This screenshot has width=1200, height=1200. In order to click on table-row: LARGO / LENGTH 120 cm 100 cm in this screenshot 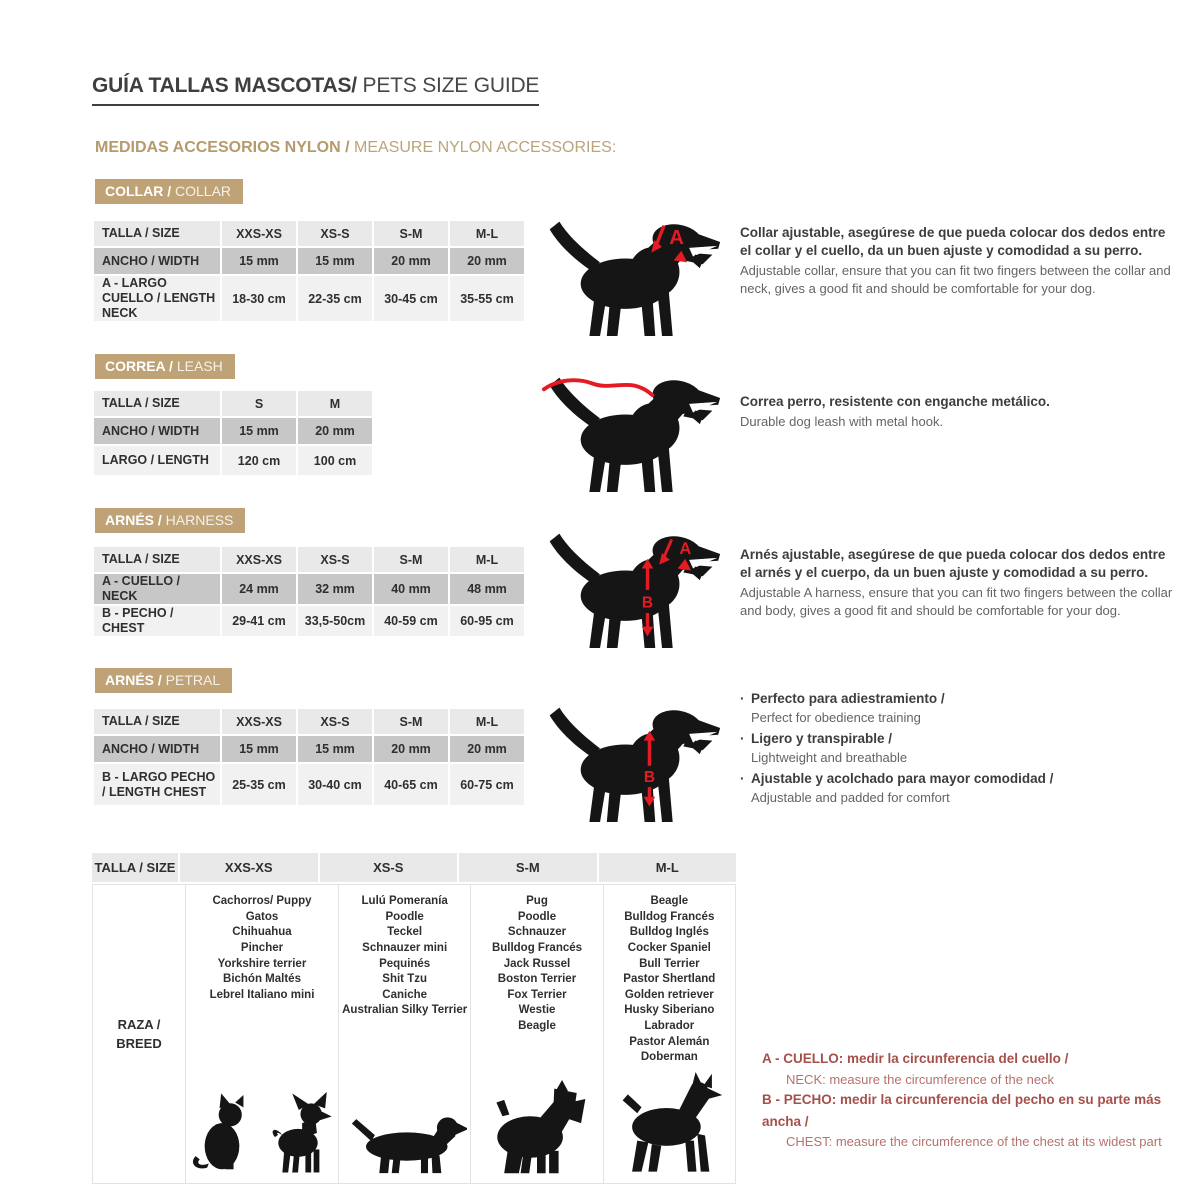, I will do `click(233, 460)`.